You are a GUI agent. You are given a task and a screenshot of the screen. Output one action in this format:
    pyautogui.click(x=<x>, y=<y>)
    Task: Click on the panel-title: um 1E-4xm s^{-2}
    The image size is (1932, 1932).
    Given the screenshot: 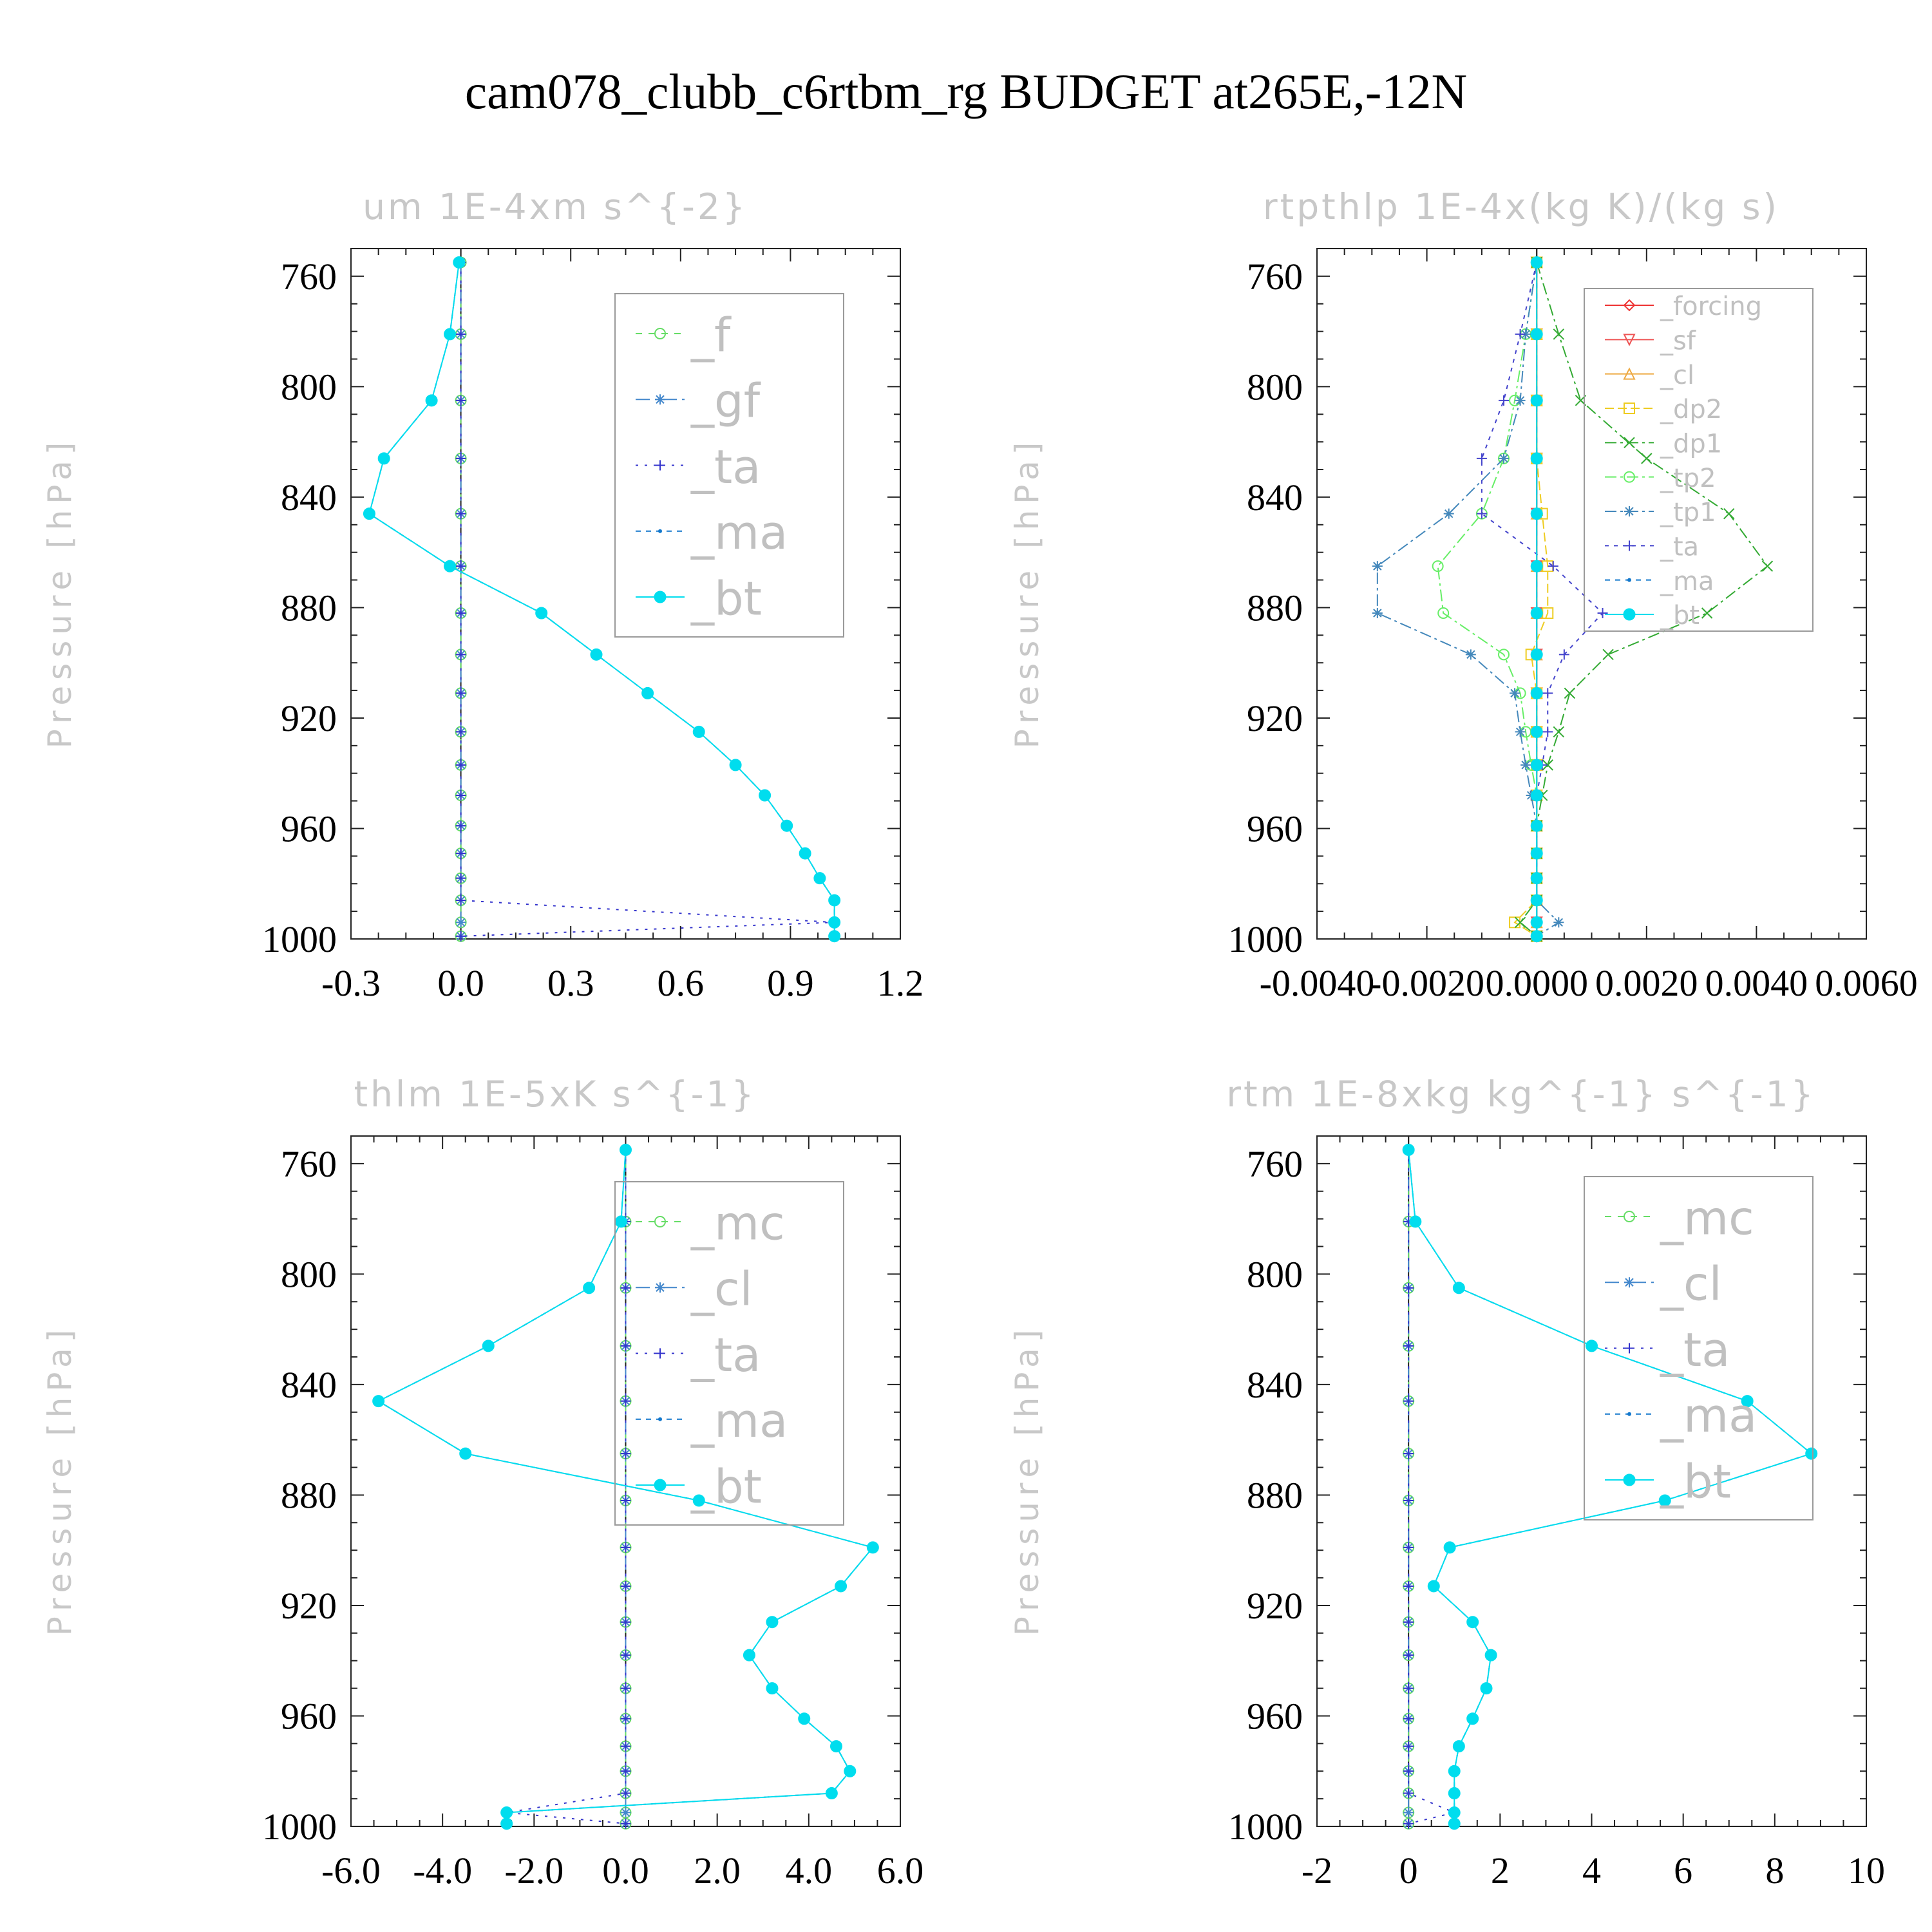 What is the action you would take?
    pyautogui.click(x=555, y=207)
    